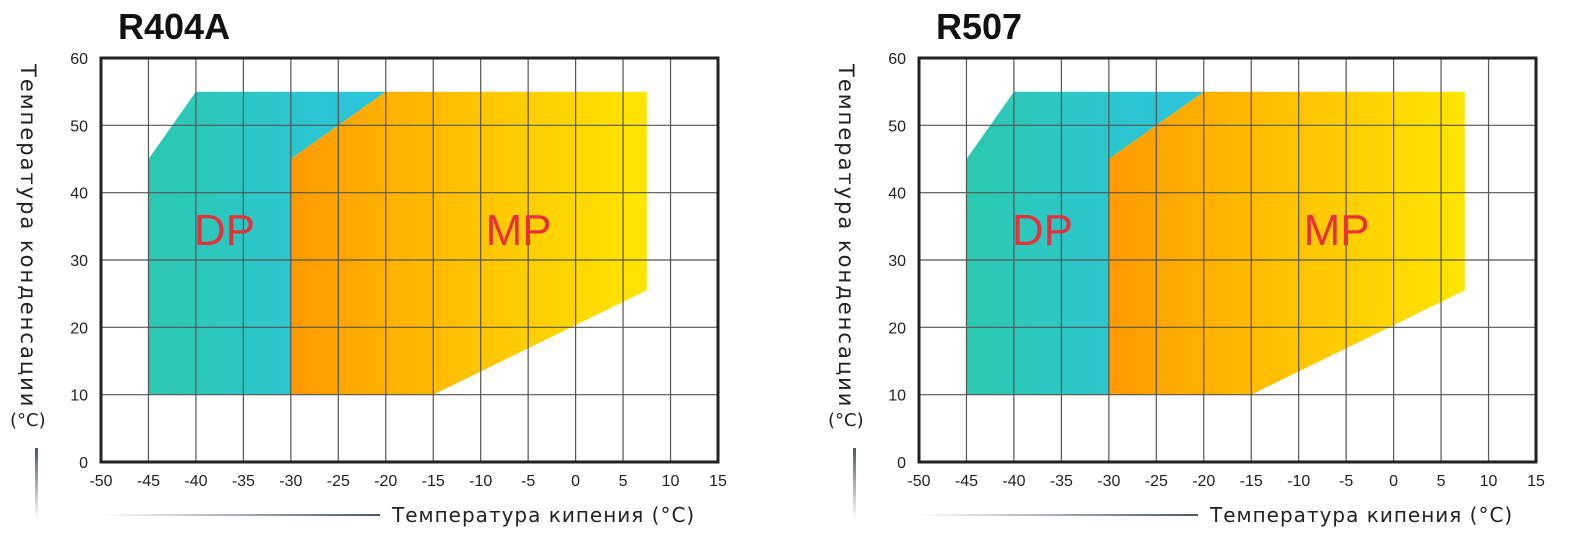 The width and height of the screenshot is (1591, 552). I want to click on chart-title: R507, so click(979, 26).